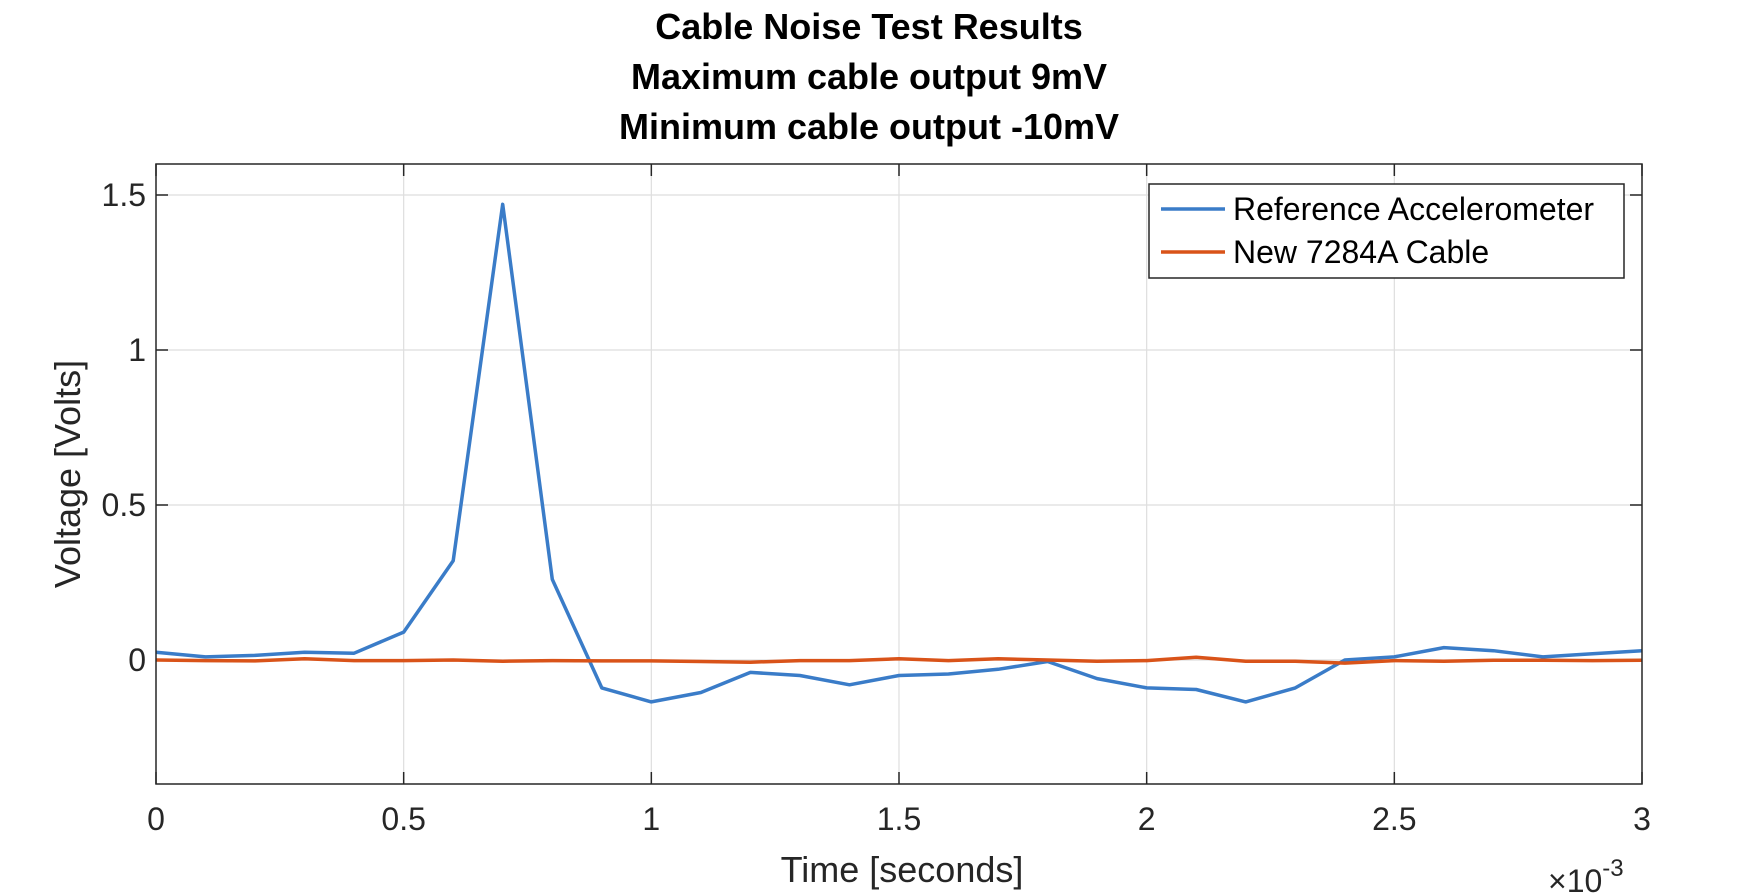 The width and height of the screenshot is (1738, 895). I want to click on x-tick-label: 1.5, so click(899, 819).